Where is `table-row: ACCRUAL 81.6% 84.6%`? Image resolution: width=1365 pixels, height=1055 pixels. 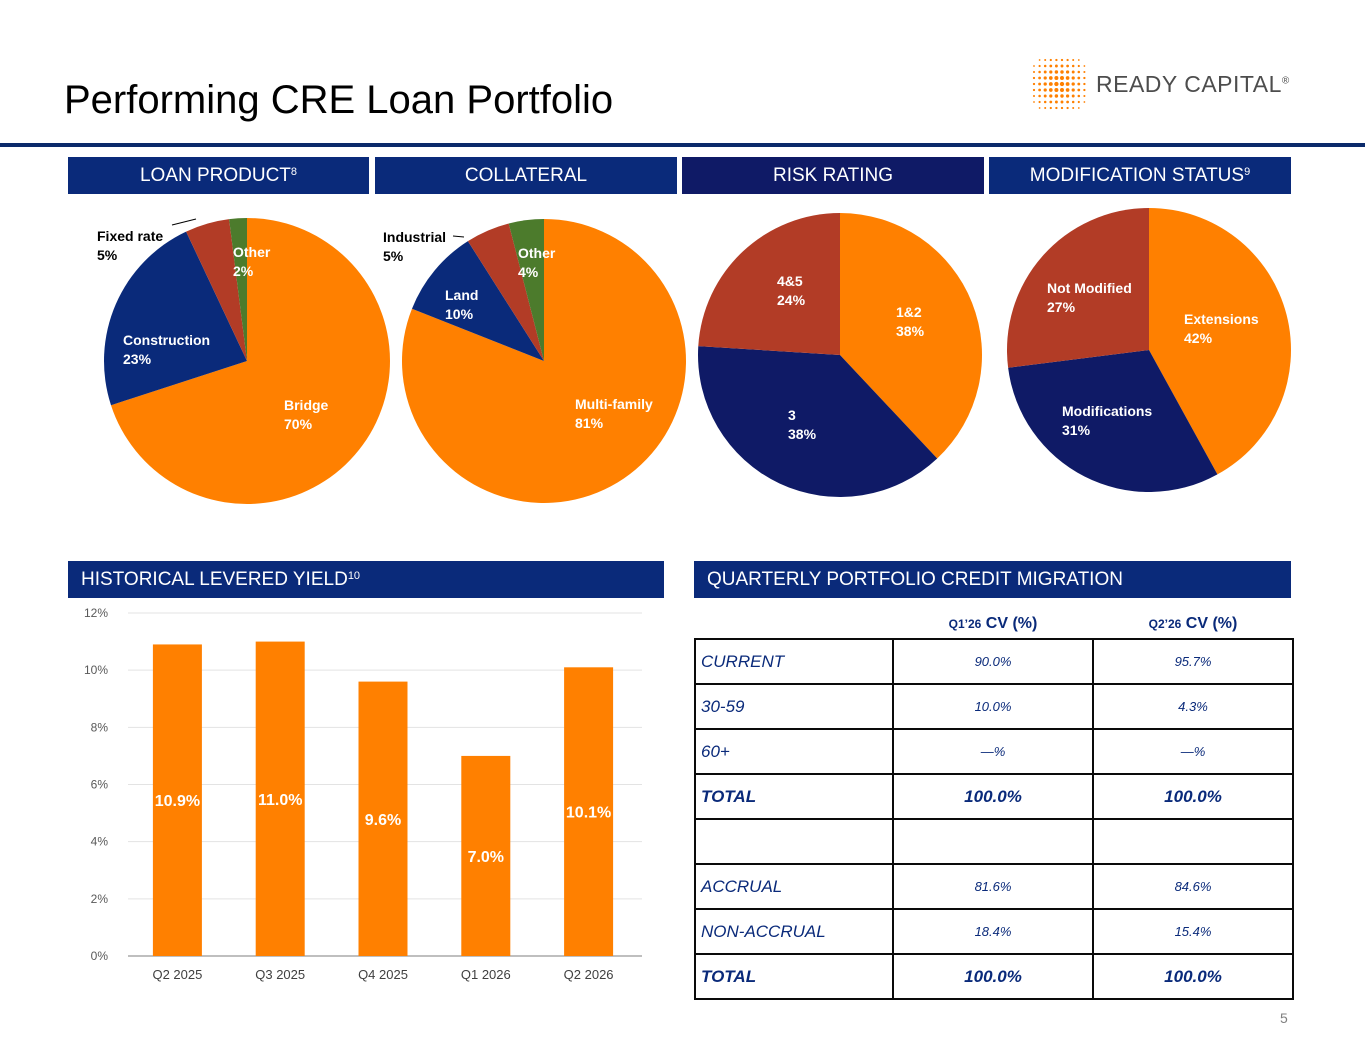 table-row: ACCRUAL 81.6% 84.6% is located at coordinates (994, 886).